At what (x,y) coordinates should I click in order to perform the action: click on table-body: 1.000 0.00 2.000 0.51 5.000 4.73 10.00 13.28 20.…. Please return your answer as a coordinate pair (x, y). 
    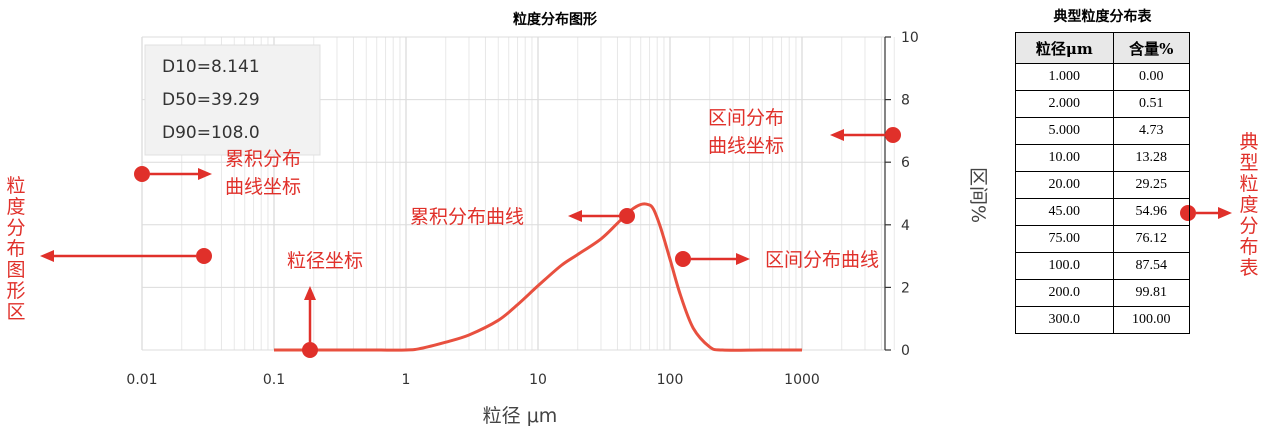
    Looking at the image, I should click on (1103, 198).